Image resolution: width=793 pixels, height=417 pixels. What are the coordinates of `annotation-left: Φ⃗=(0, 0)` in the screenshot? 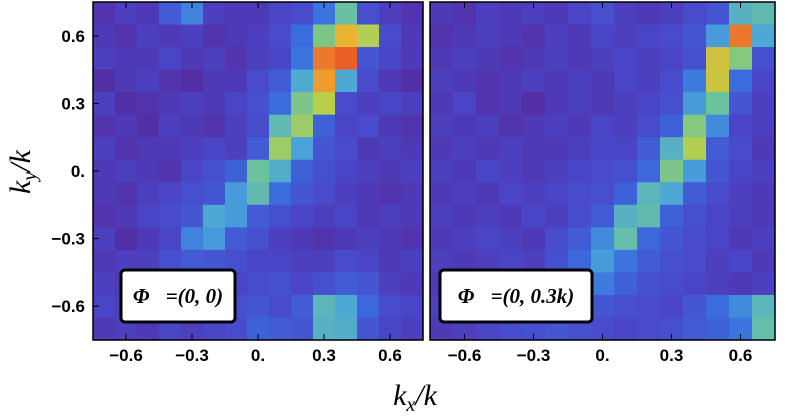 It's located at (178, 296).